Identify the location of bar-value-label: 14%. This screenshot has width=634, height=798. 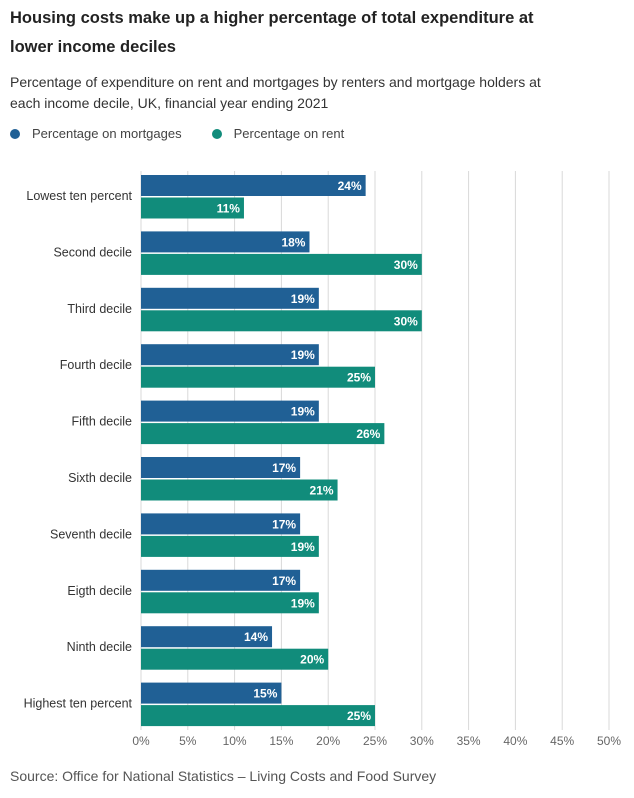
(256, 637).